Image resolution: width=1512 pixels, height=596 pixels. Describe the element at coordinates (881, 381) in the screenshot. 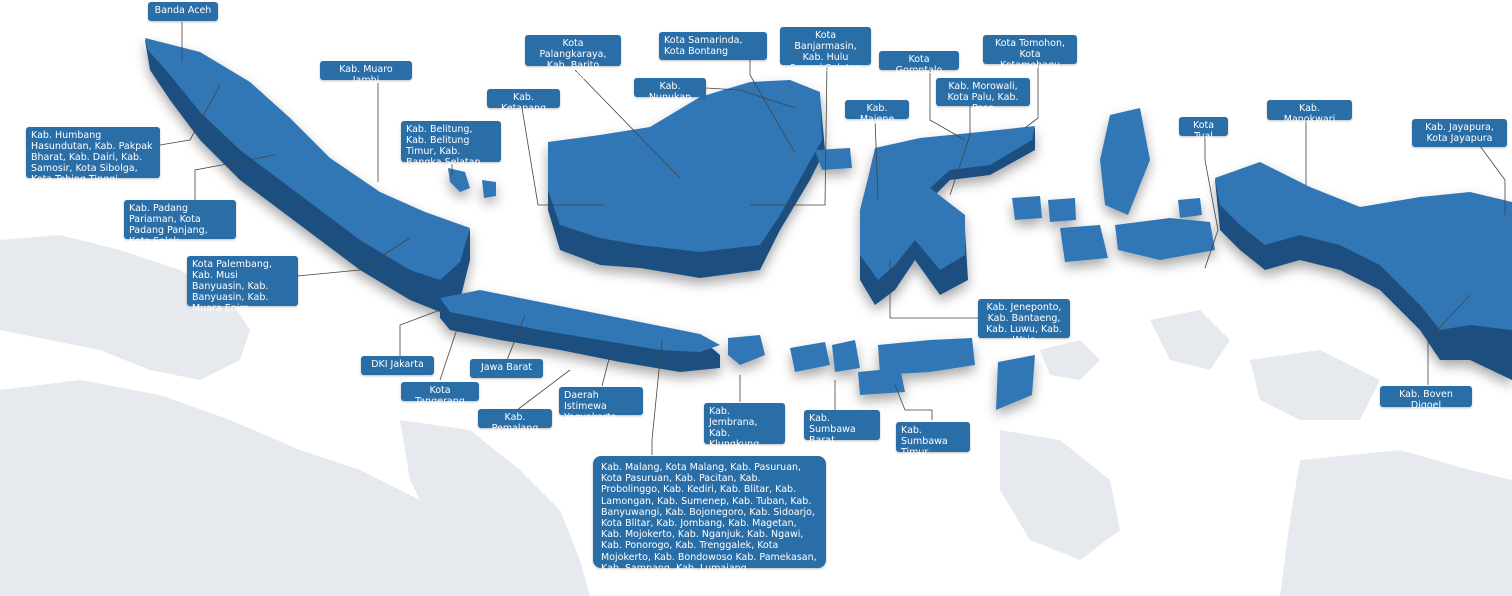

I see `island-sumba` at that location.